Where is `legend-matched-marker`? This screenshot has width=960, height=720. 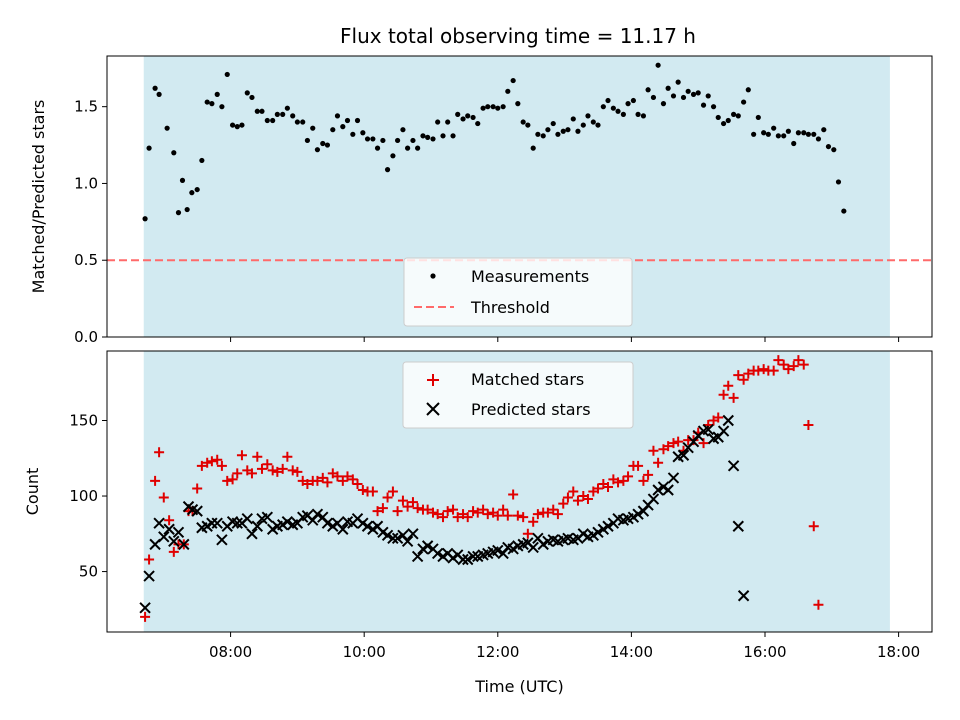 legend-matched-marker is located at coordinates (433, 380).